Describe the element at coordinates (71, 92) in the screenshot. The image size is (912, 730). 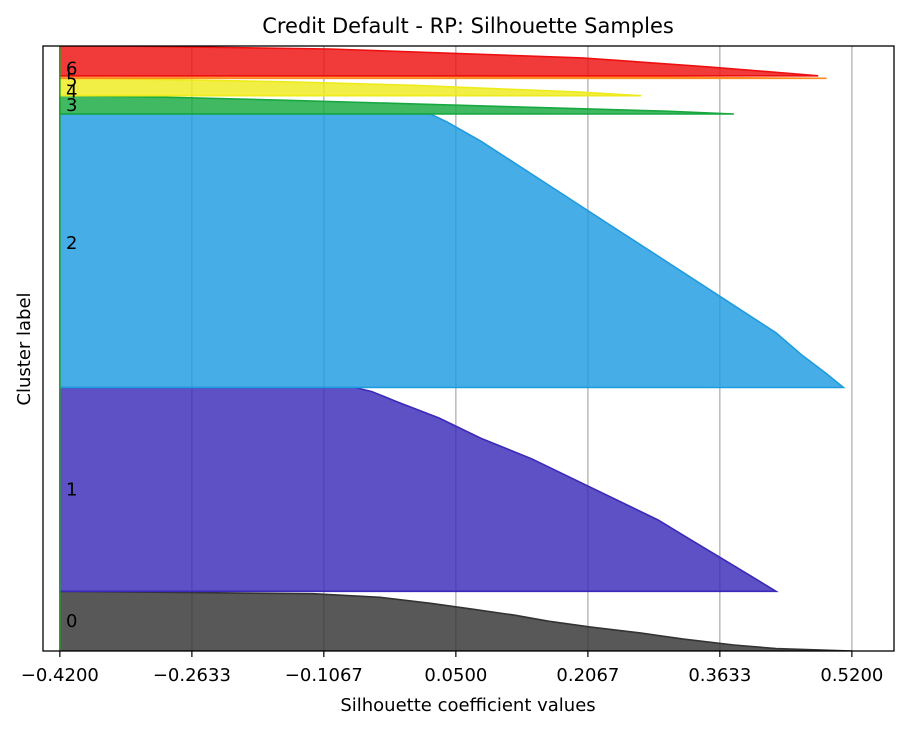
I see `y-tick-label: 4` at that location.